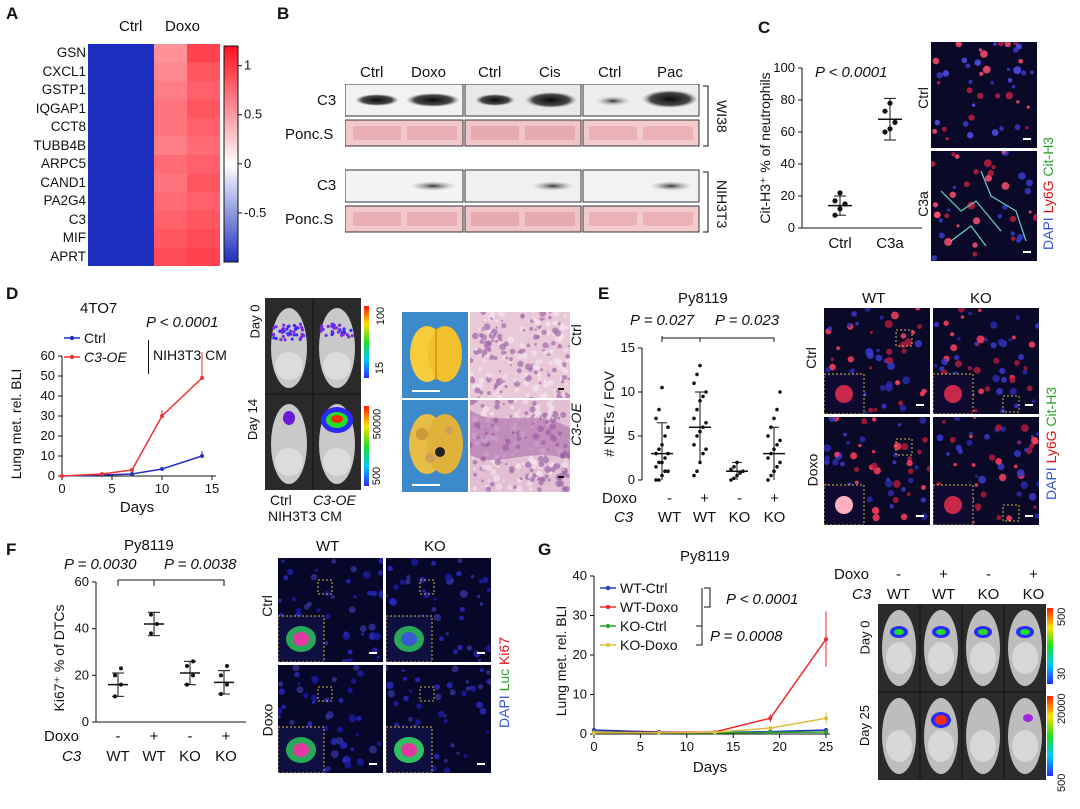 This screenshot has height=809, width=1080. Describe the element at coordinates (68, 256) in the screenshot. I see `gene-label: APRT` at that location.